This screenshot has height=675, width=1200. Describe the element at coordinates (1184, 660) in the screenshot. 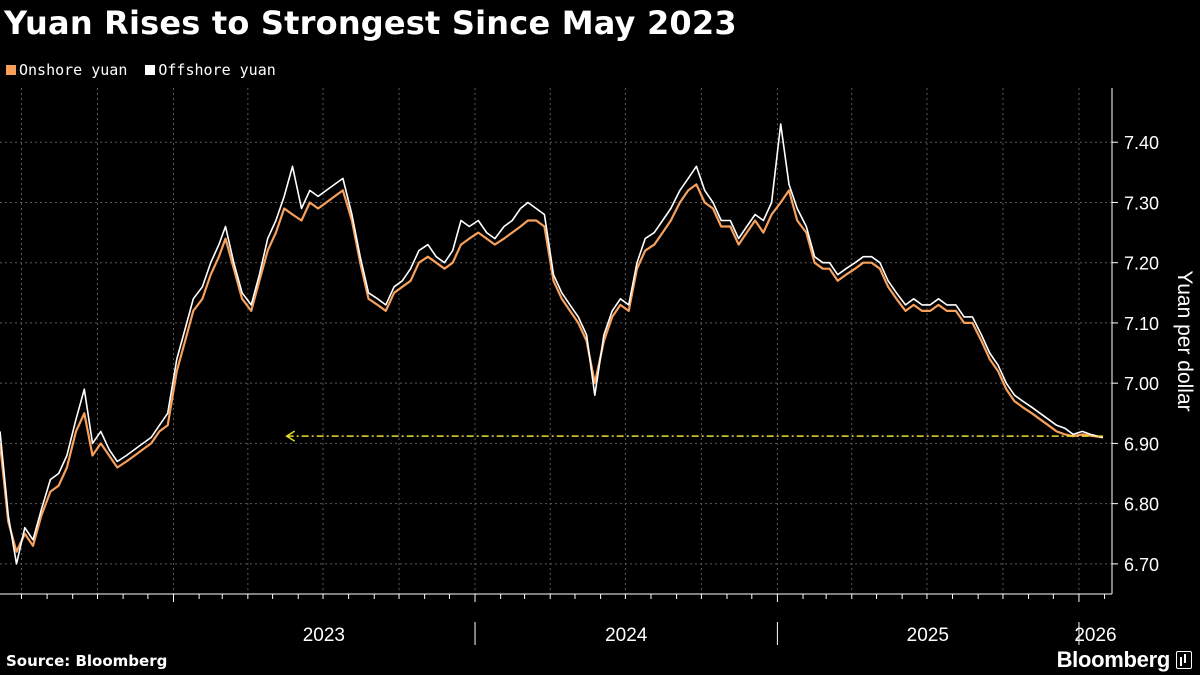

I see `bloomberg-chart-icon` at that location.